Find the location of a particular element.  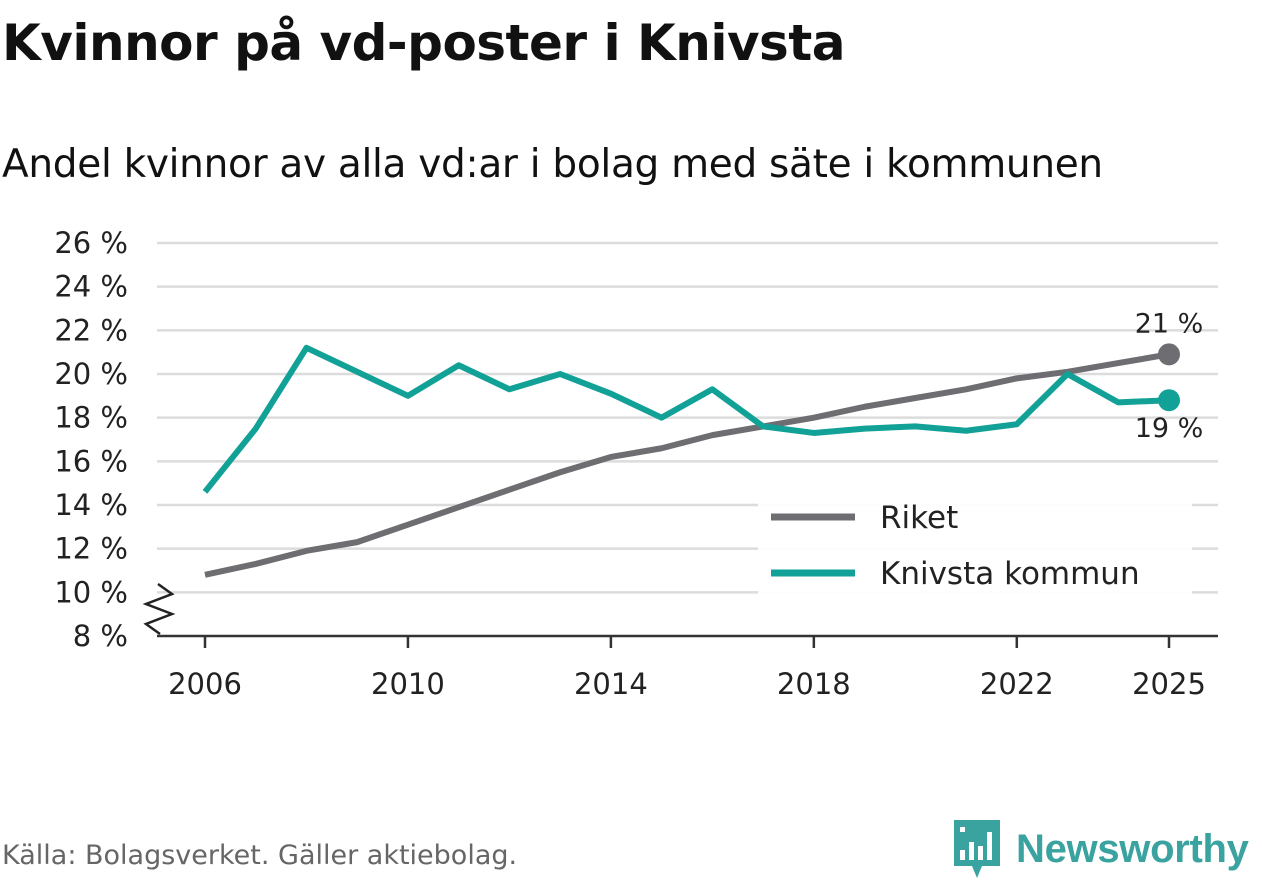

y-tick-label: 12 % is located at coordinates (91, 549).